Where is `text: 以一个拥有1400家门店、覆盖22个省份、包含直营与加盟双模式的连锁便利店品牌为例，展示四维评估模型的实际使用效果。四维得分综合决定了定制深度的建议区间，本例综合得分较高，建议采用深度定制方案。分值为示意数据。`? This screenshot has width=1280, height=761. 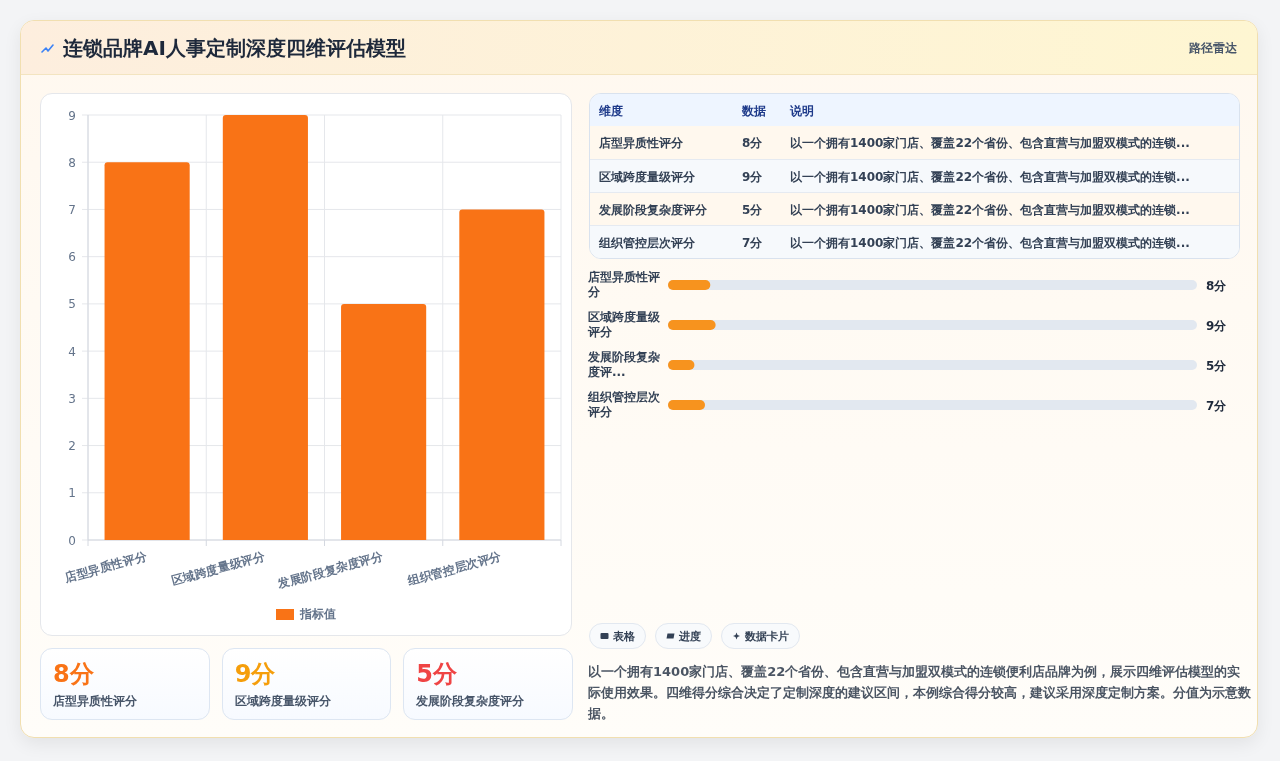
text: 以一个拥有1400家门店、覆盖22个省份、包含直营与加盟双模式的连锁便利店品牌为例，展示四维评估模型的实际使用效果。四维得分综合决定了定制深度的建议区间，本例综合得分较高，建议采用深度定制方案。分值为示意数据。 is located at coordinates (920, 693).